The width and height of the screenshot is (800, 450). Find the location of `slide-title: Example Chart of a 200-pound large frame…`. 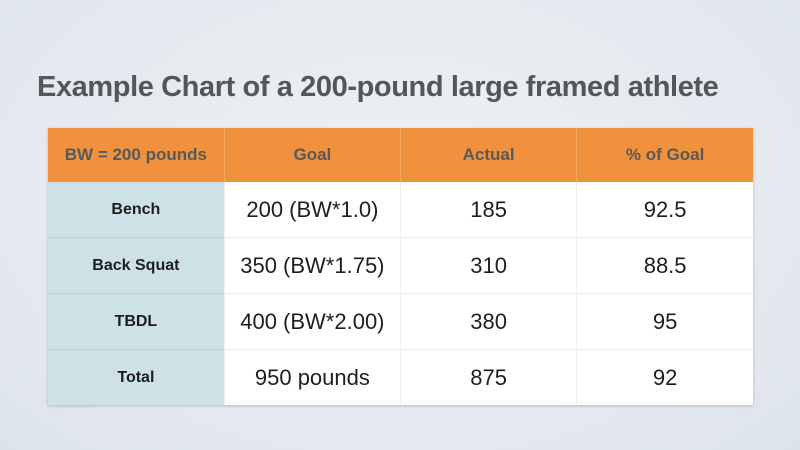

slide-title: Example Chart of a 200-pound large frame… is located at coordinates (378, 87).